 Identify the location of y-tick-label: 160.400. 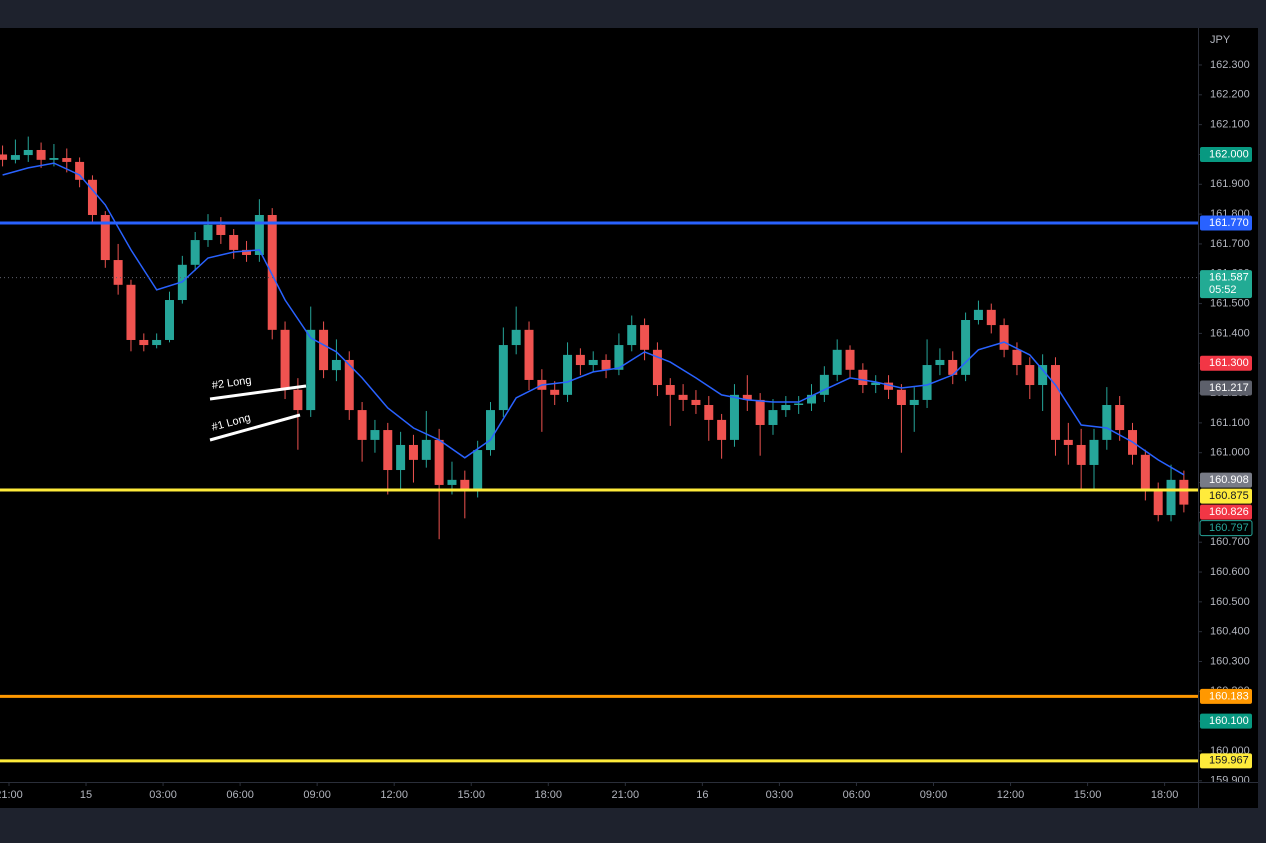
(1230, 632).